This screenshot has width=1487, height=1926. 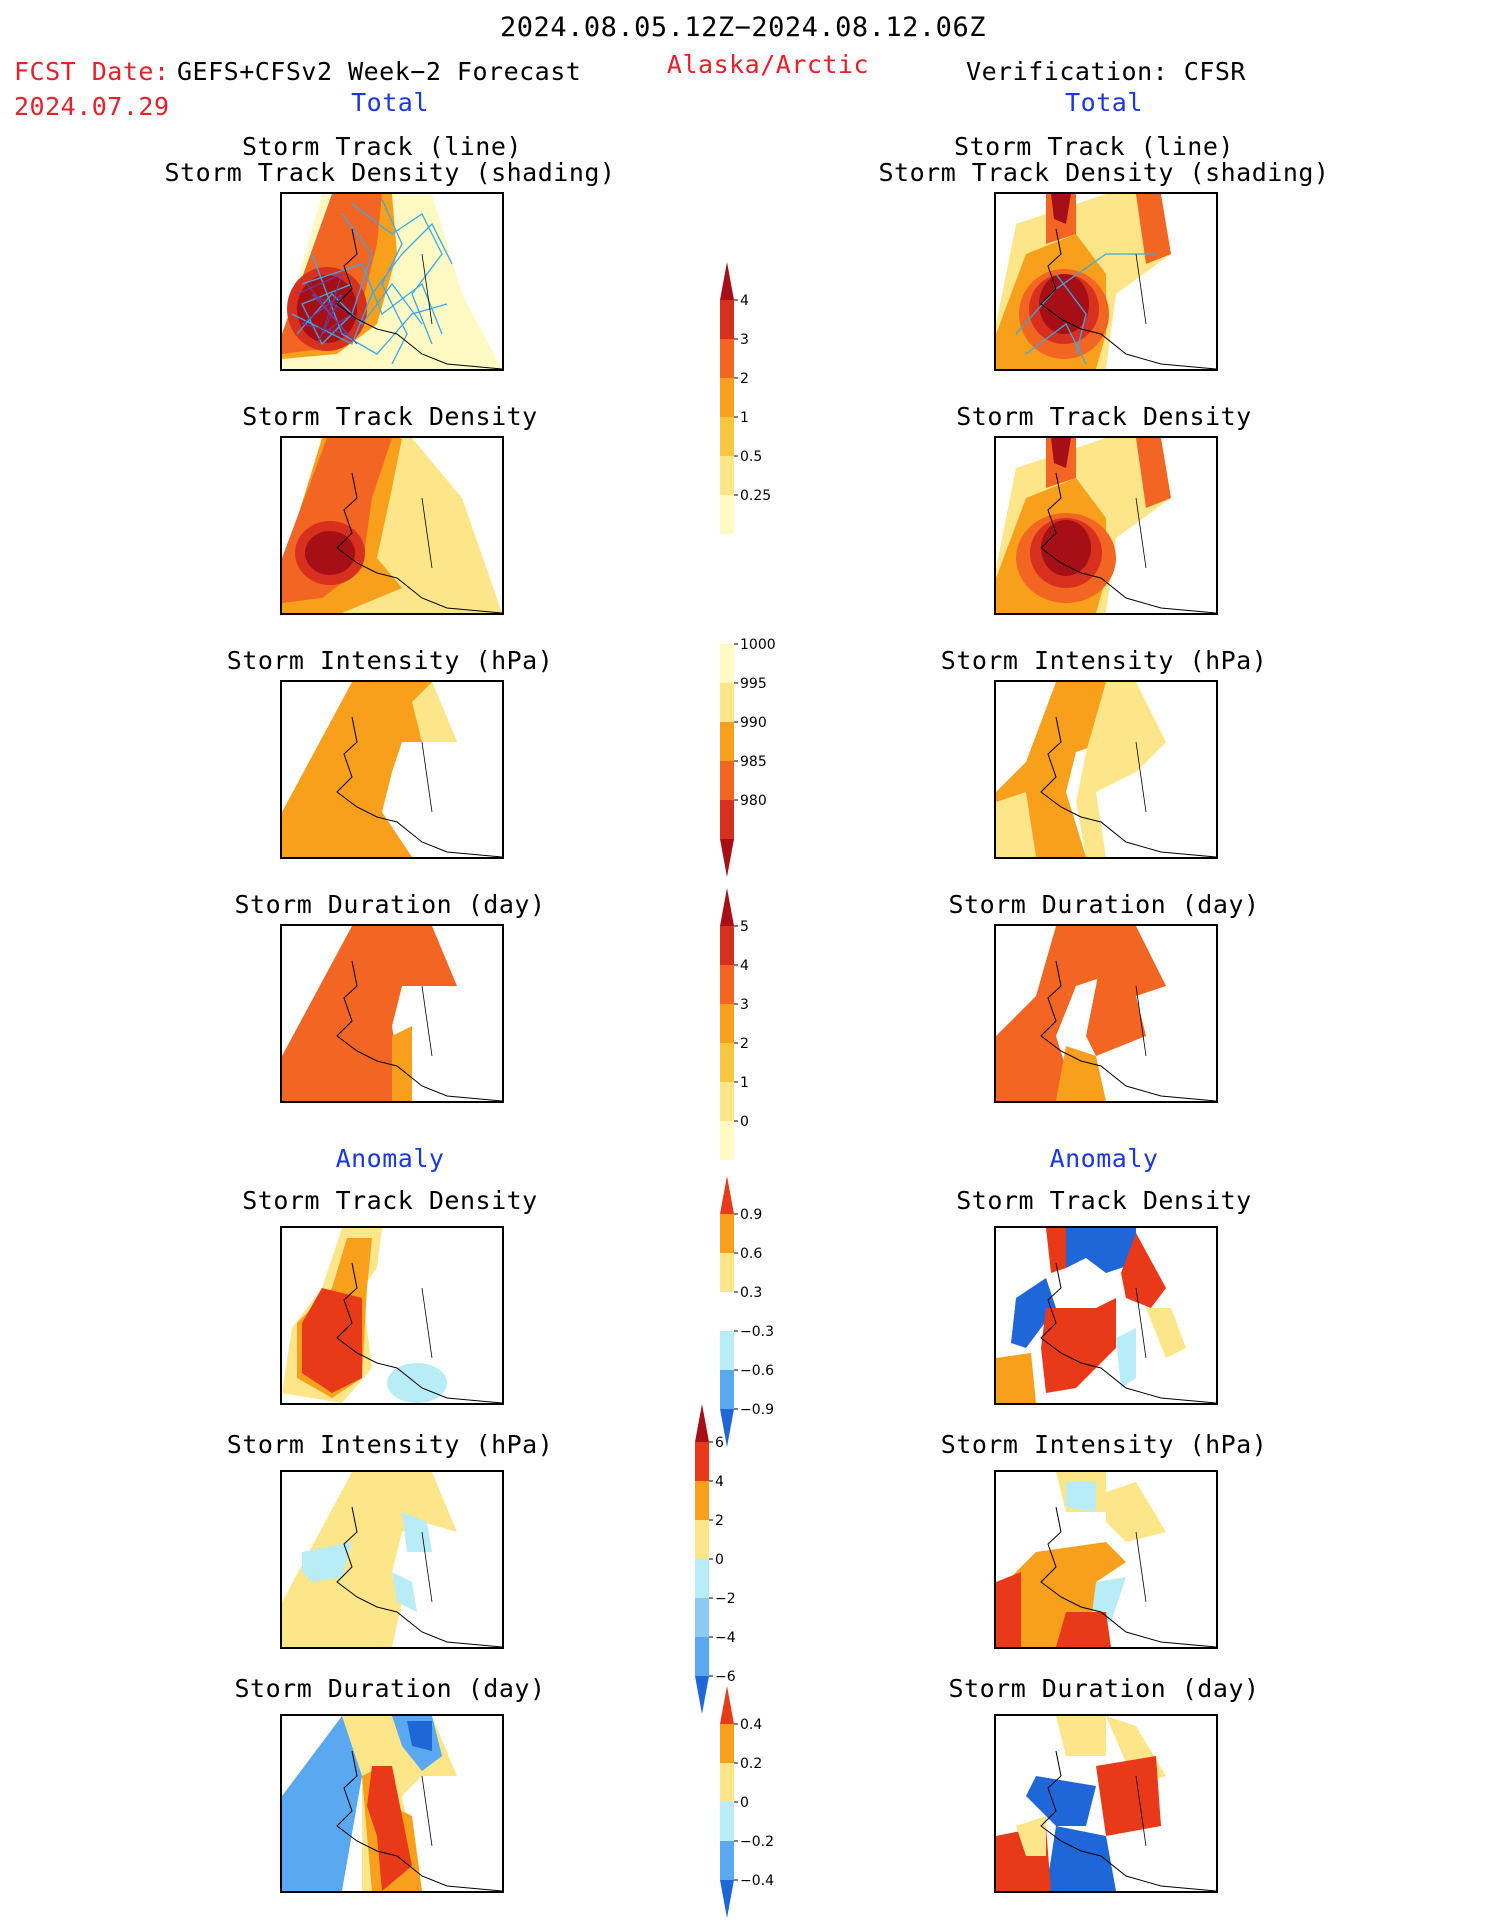 I want to click on title-density-left: Storm Track Density, so click(x=390, y=416).